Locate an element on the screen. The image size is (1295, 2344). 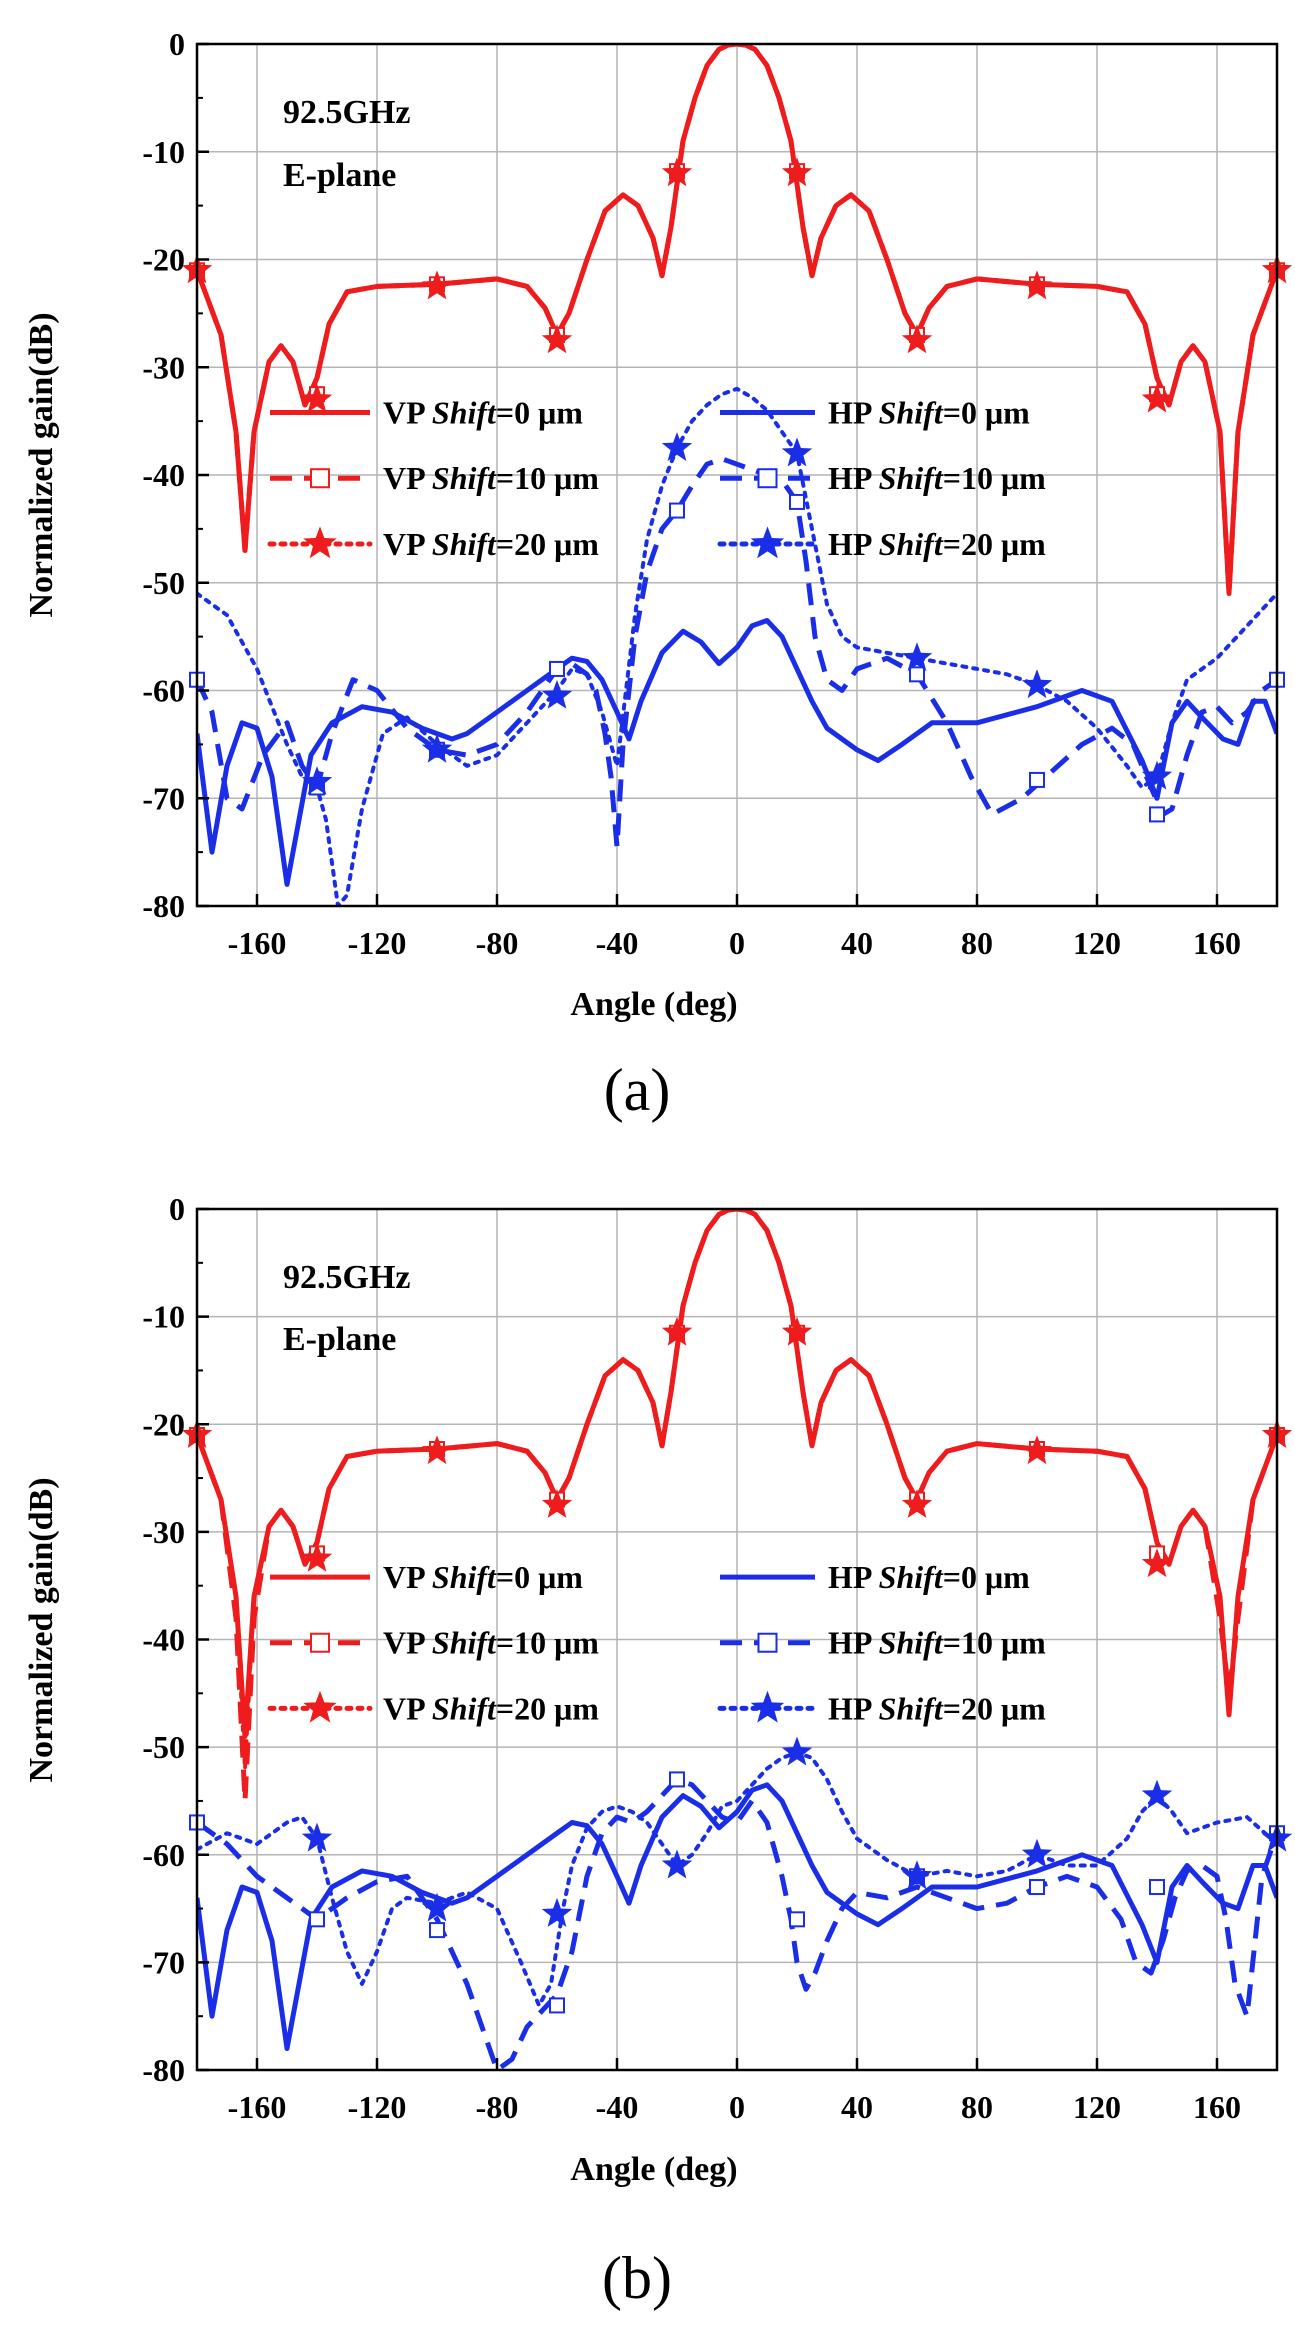
chart-a-y-tick-label: -50 is located at coordinates (163, 583).